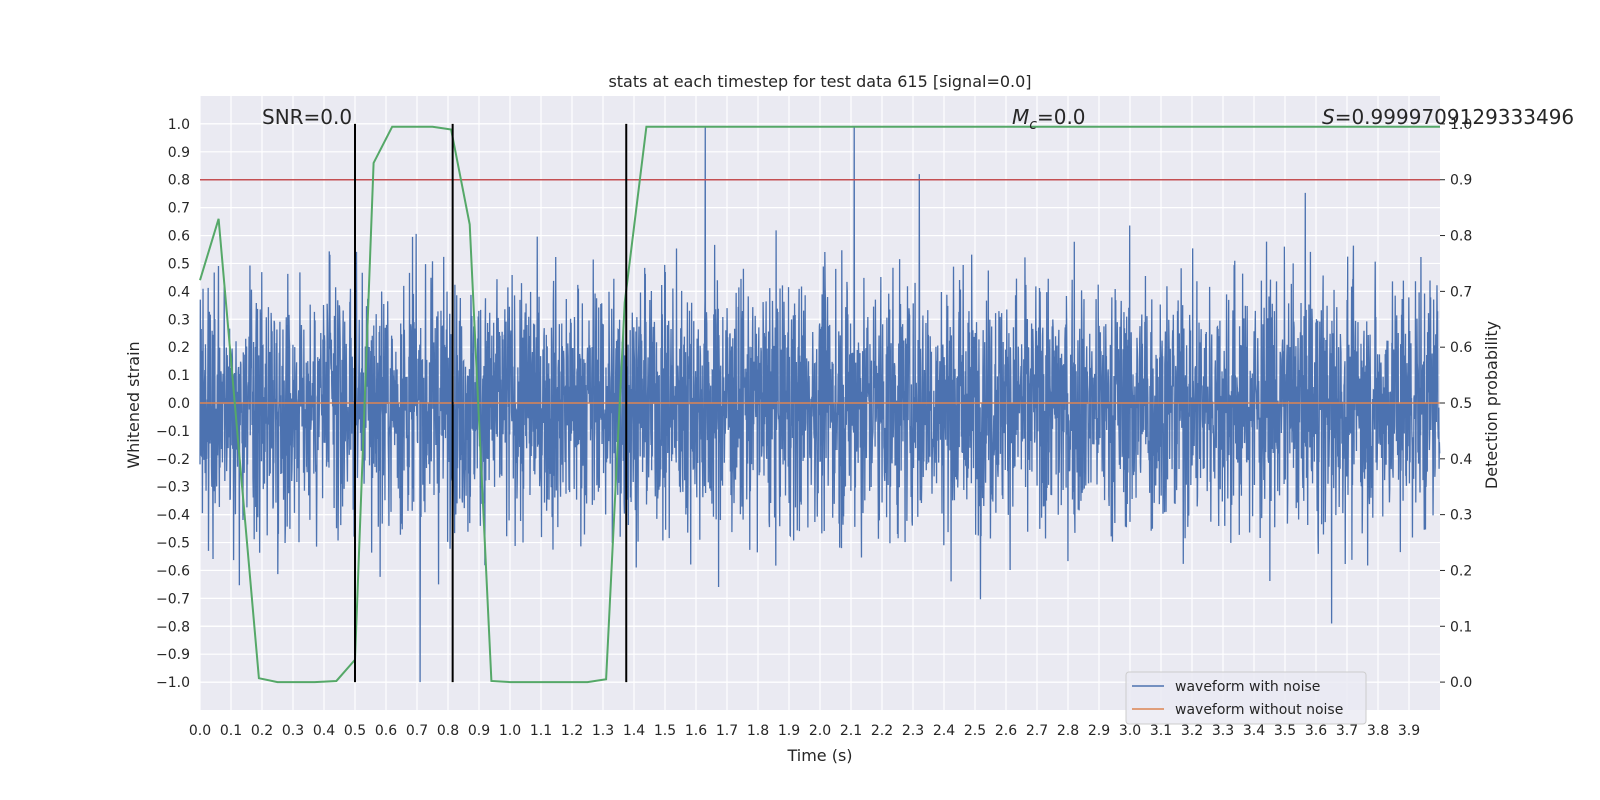 This screenshot has width=1600, height=800. I want to click on x-tick-label: 3.7, so click(1347, 731).